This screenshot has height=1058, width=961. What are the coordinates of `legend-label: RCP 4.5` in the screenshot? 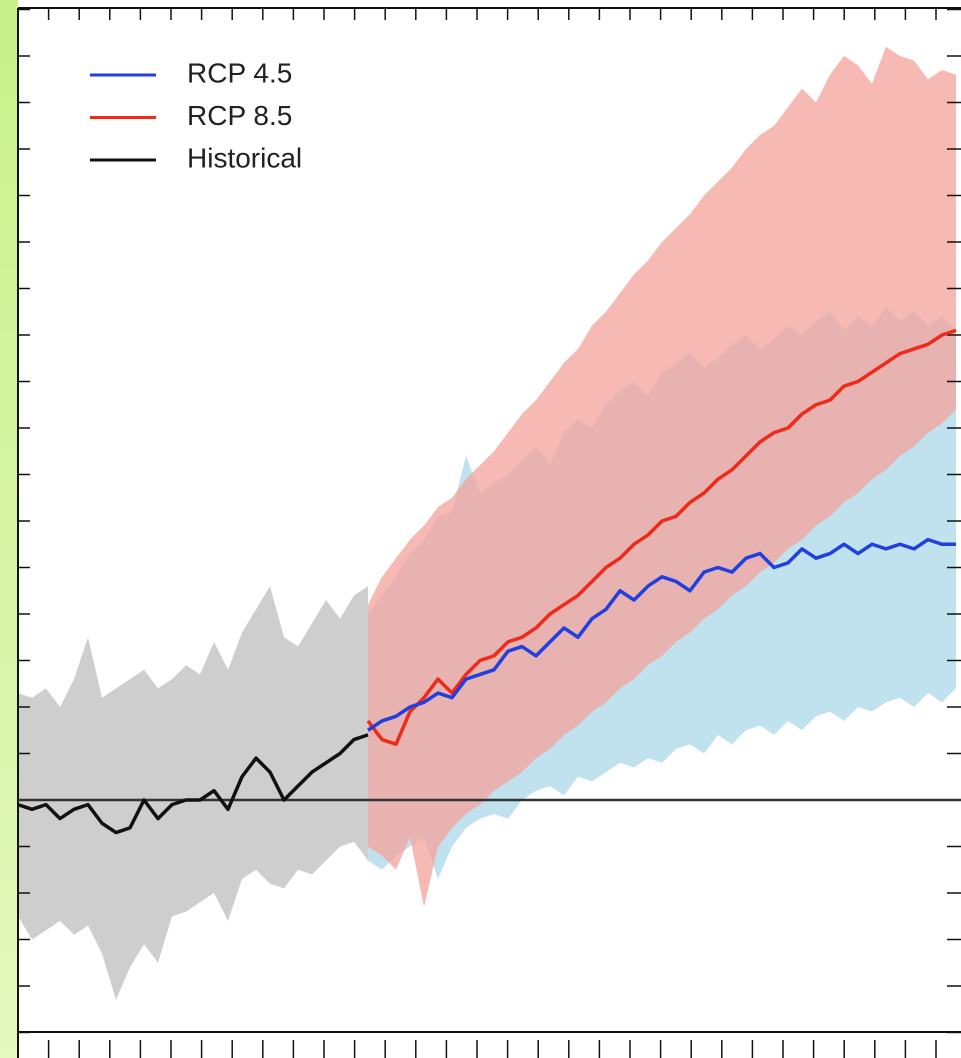 It's located at (239, 72).